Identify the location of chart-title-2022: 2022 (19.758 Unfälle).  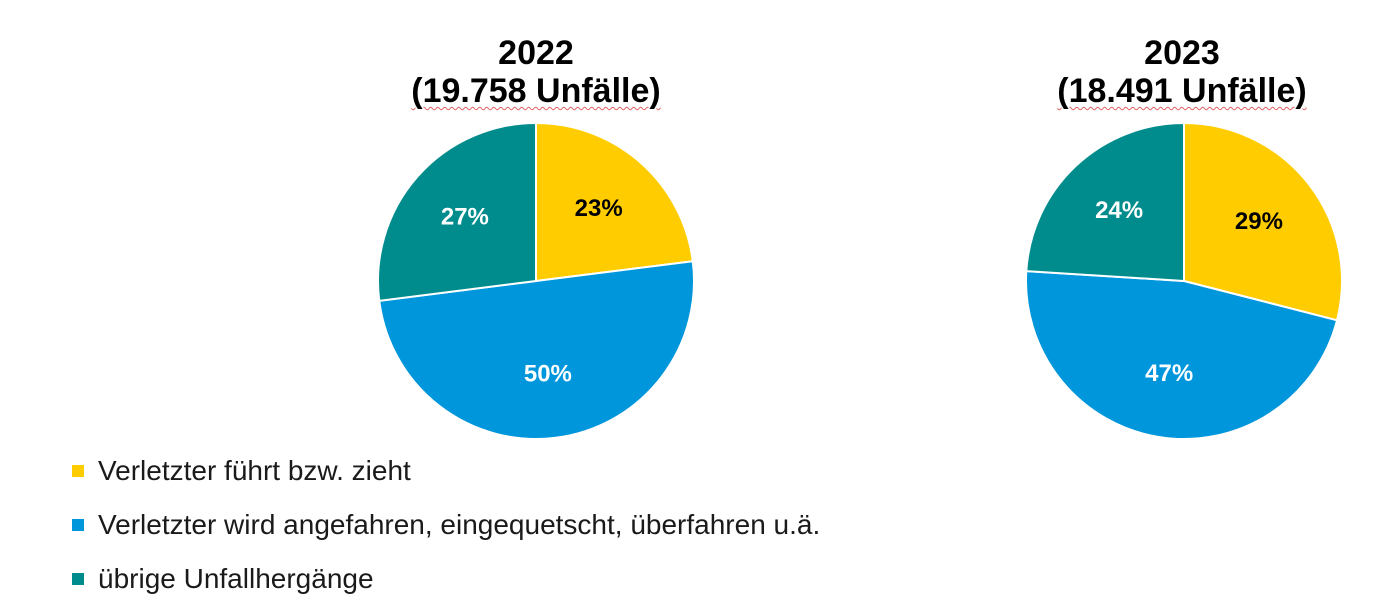
(536, 72).